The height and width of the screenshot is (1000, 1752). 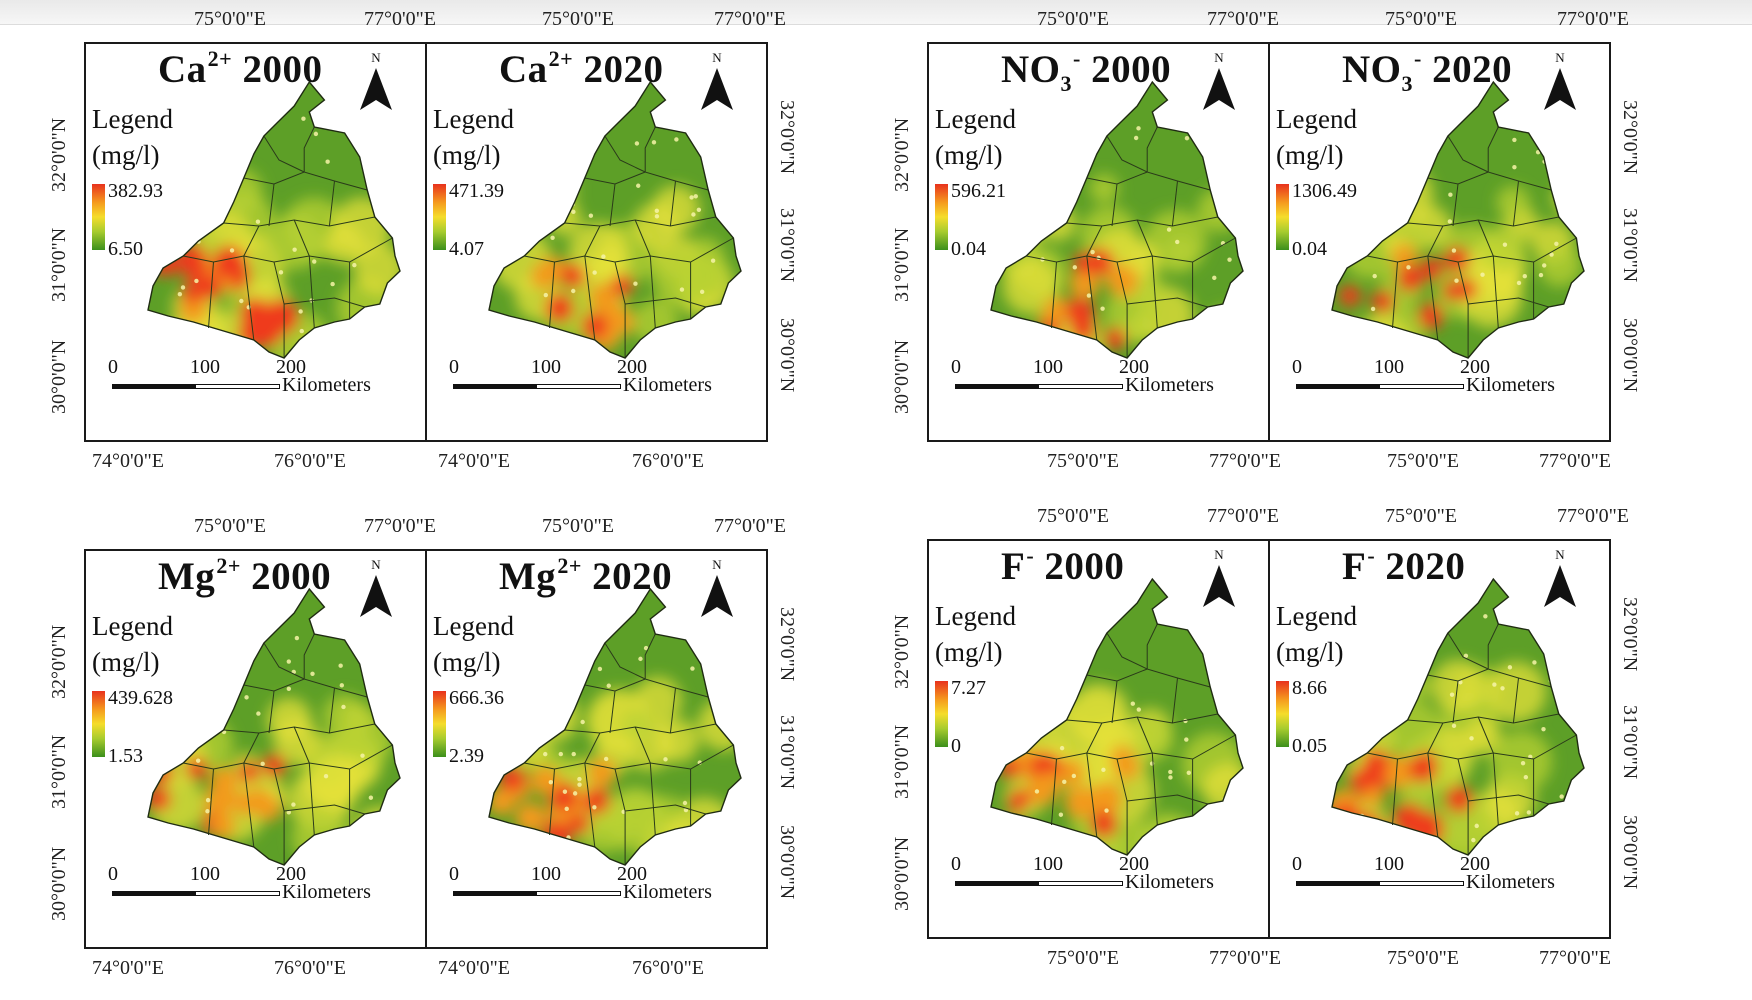 What do you see at coordinates (1030, 555) in the screenshot?
I see `title-charge: -` at bounding box center [1030, 555].